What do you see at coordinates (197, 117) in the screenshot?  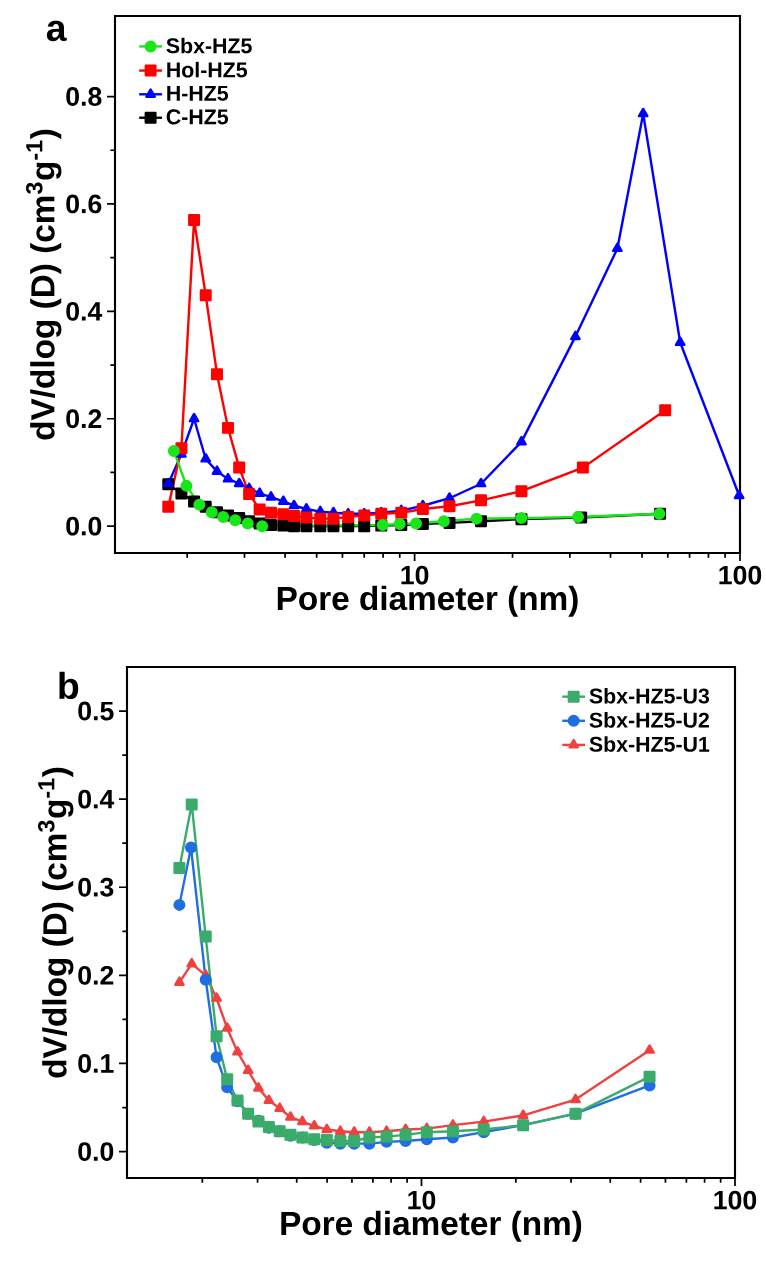 I see `legend-label: C-HZ5` at bounding box center [197, 117].